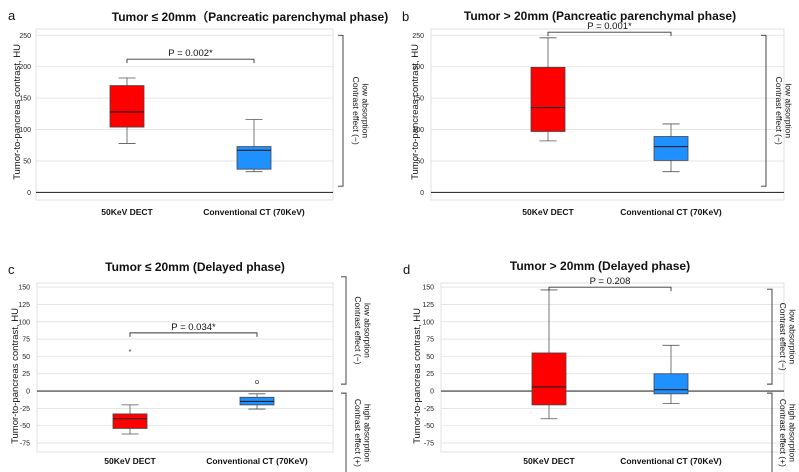 The image size is (799, 472). Describe the element at coordinates (25, 67) in the screenshot. I see `y-tick-label: 200` at that location.